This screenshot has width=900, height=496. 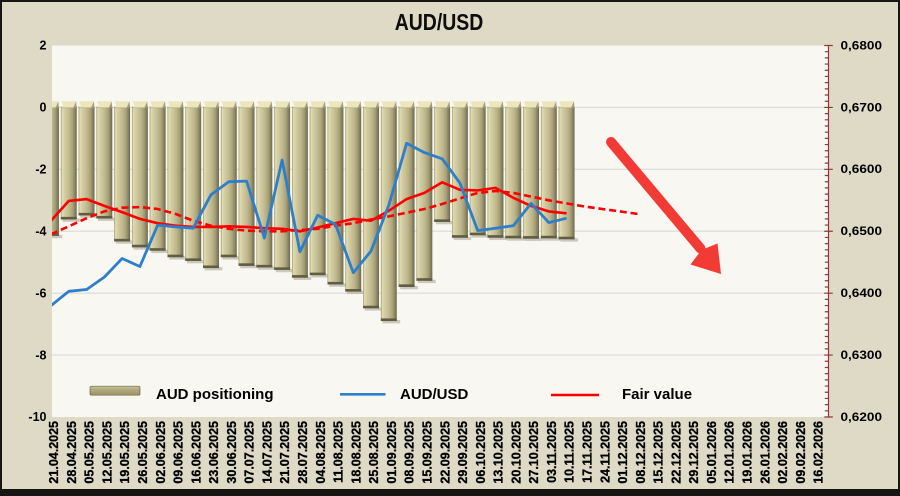 I want to click on svg-text: 06.10.2025, so click(x=481, y=452).